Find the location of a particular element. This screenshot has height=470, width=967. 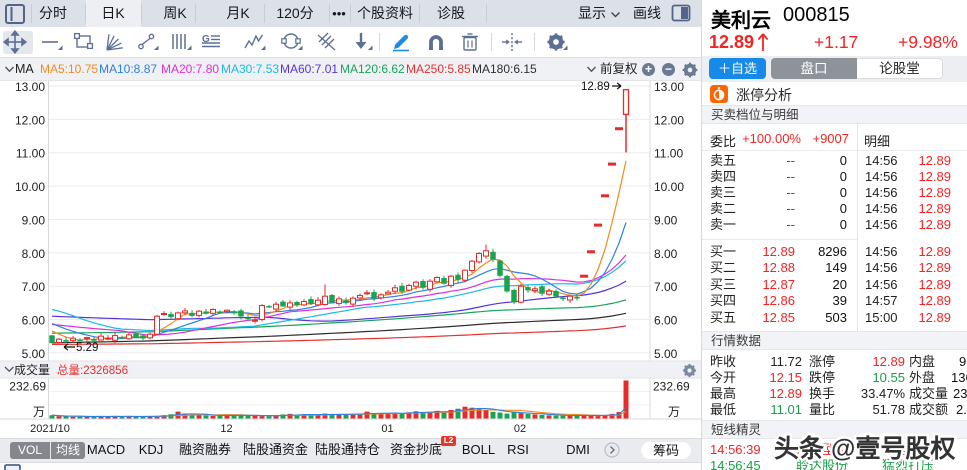

svg-text: G is located at coordinates (206, 39).